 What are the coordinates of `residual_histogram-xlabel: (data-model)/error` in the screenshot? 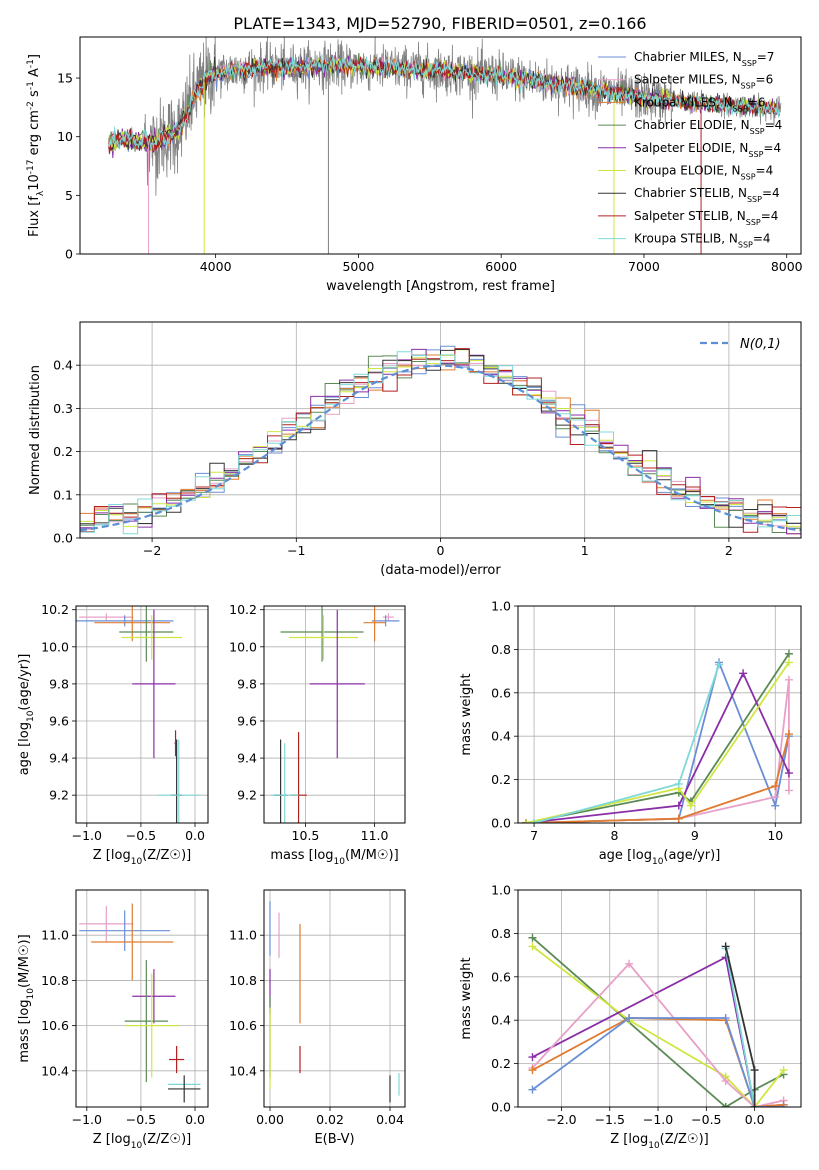 It's located at (440, 570).